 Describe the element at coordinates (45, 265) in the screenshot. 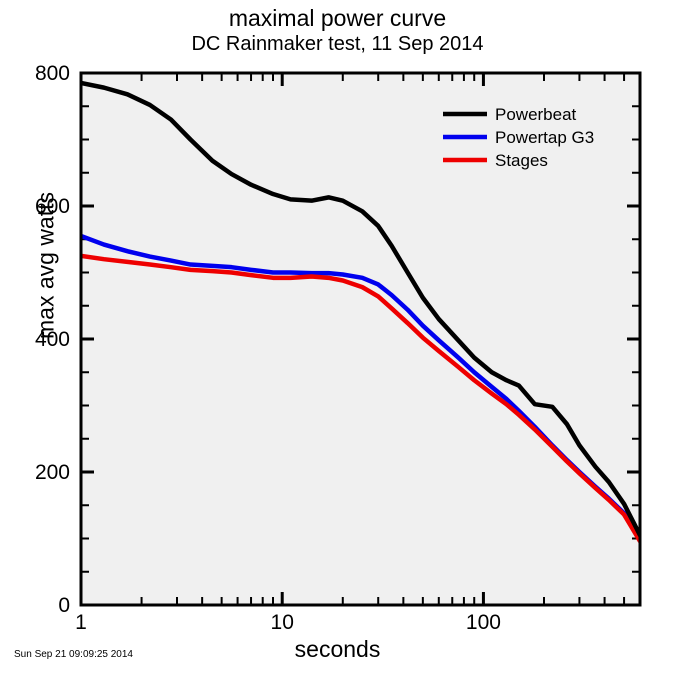

I see `y-axis-label: max avg watts` at that location.